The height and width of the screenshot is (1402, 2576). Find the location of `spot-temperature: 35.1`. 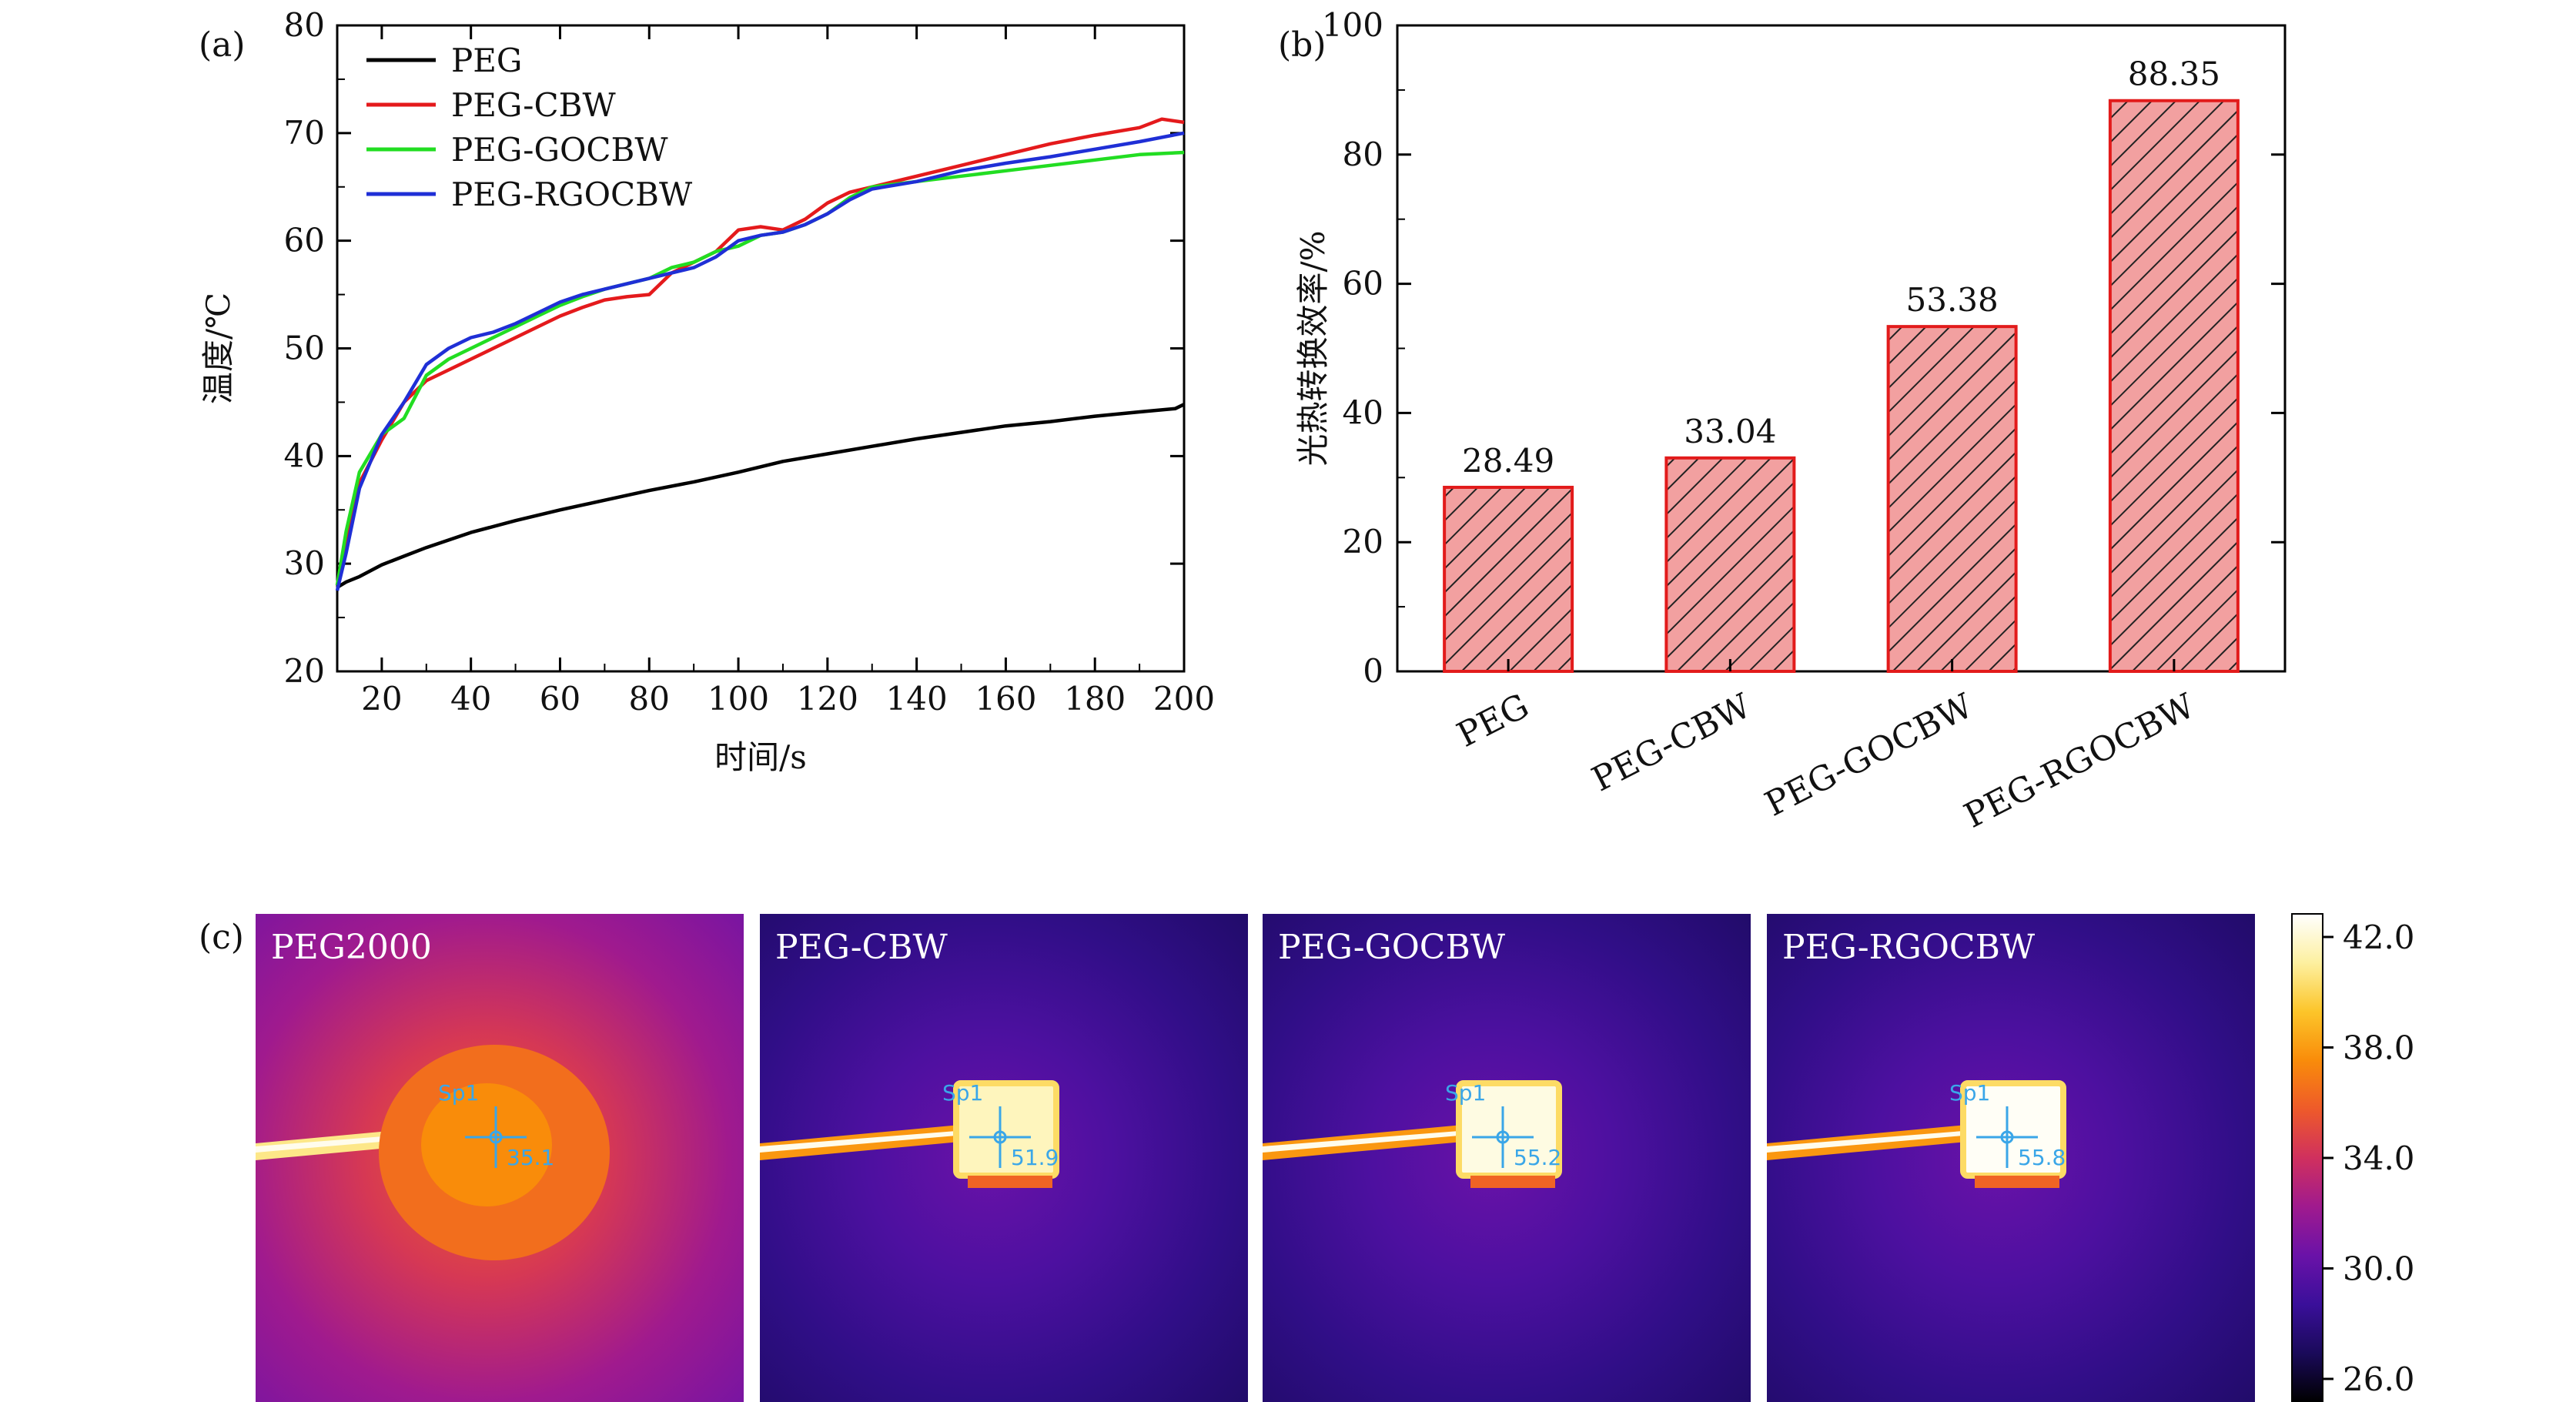

spot-temperature: 35.1 is located at coordinates (531, 1157).